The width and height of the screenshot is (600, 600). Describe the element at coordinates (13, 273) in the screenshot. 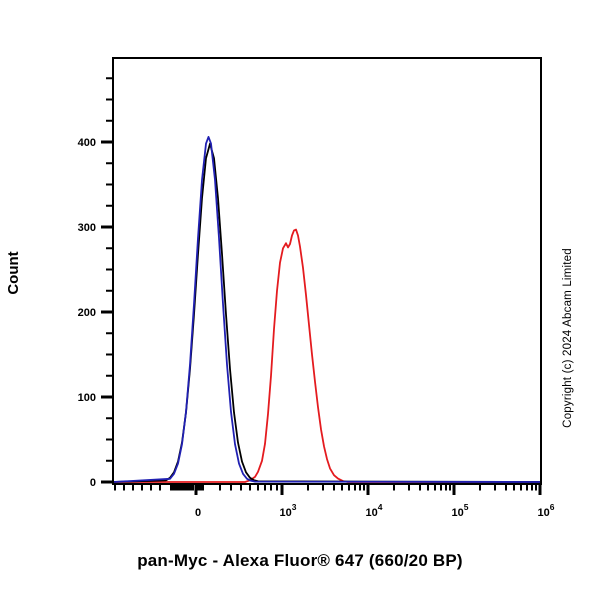

I see `y-axis-title: Count` at that location.